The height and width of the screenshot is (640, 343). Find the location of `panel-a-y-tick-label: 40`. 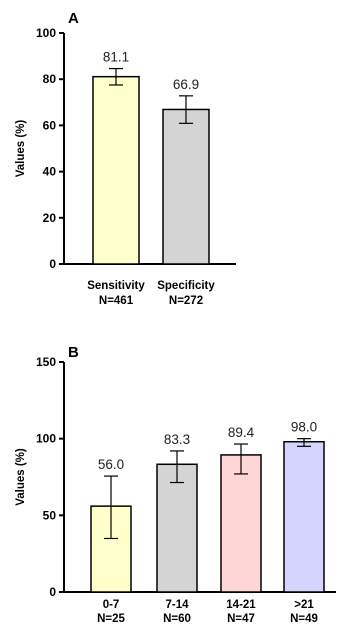

panel-a-y-tick-label: 40 is located at coordinates (50, 172).